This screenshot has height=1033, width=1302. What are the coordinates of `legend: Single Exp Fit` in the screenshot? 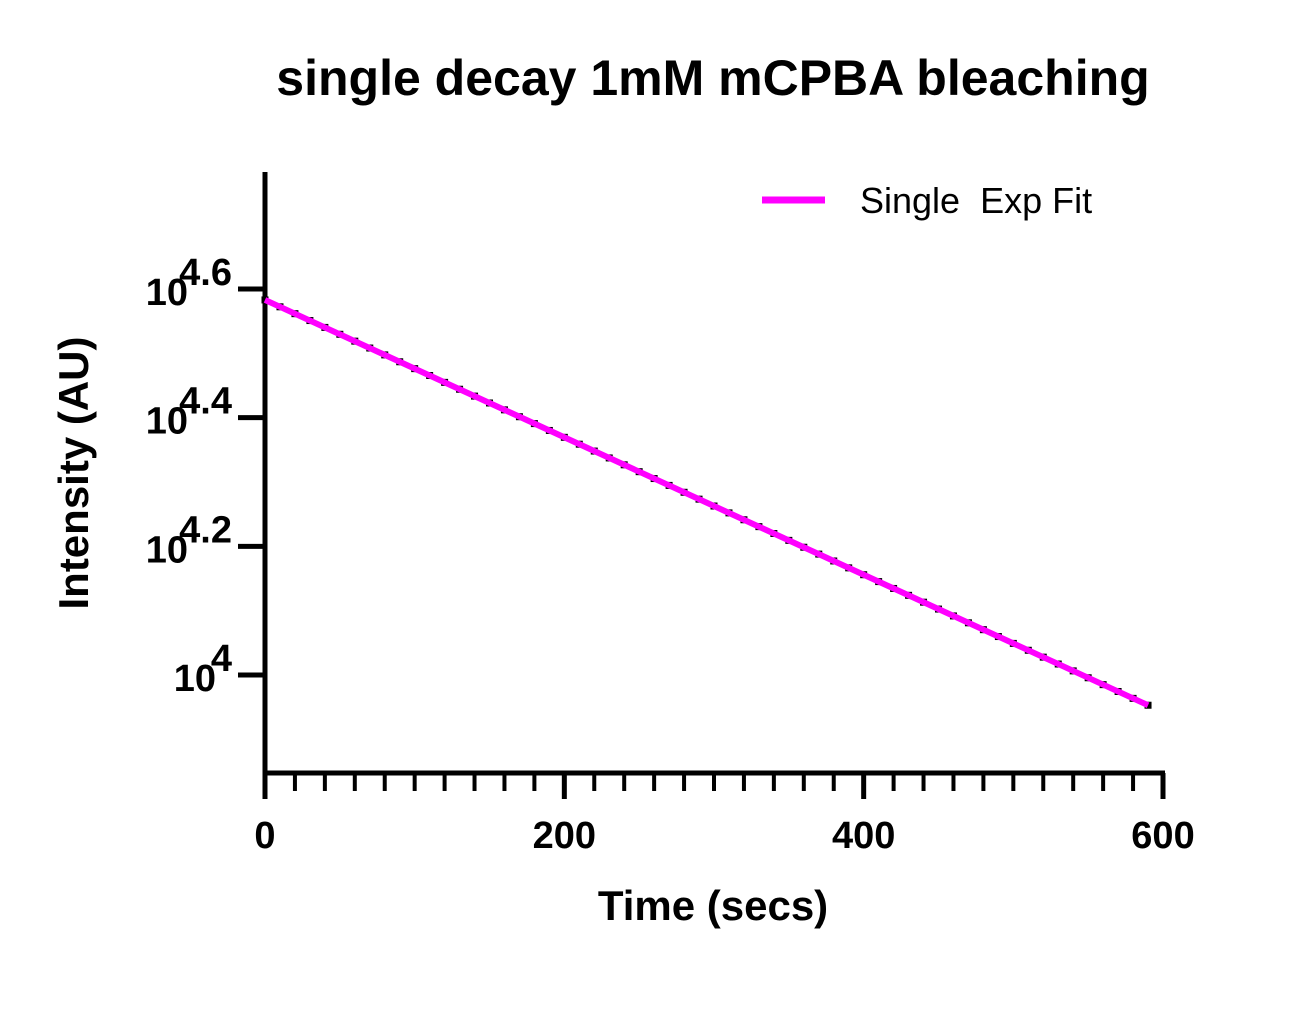 It's located at (927, 200).